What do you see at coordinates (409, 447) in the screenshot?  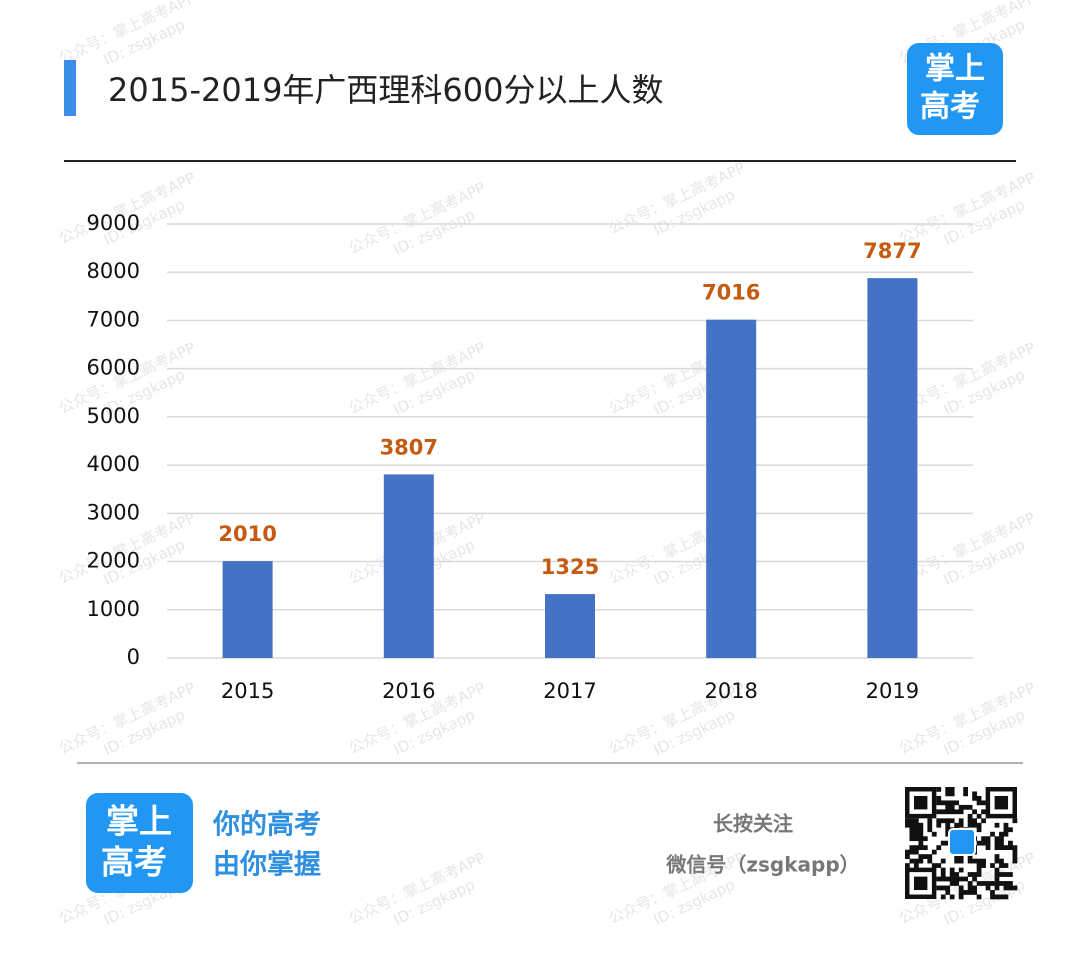 I see `value-label: 3807` at bounding box center [409, 447].